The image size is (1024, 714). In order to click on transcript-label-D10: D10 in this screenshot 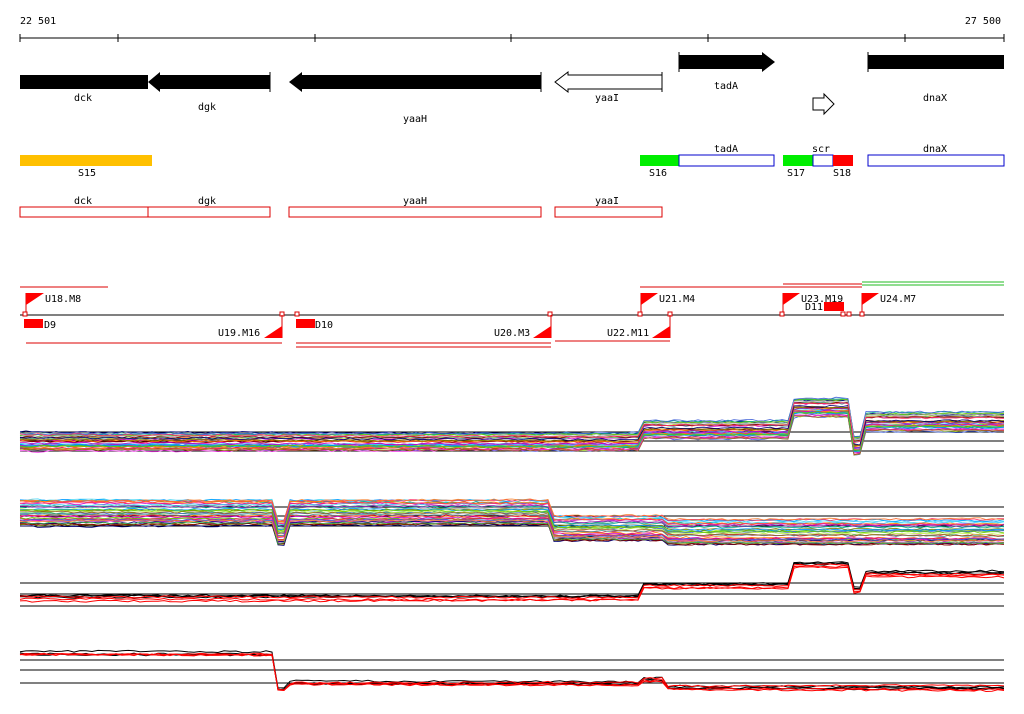, I will do `click(324, 325)`.